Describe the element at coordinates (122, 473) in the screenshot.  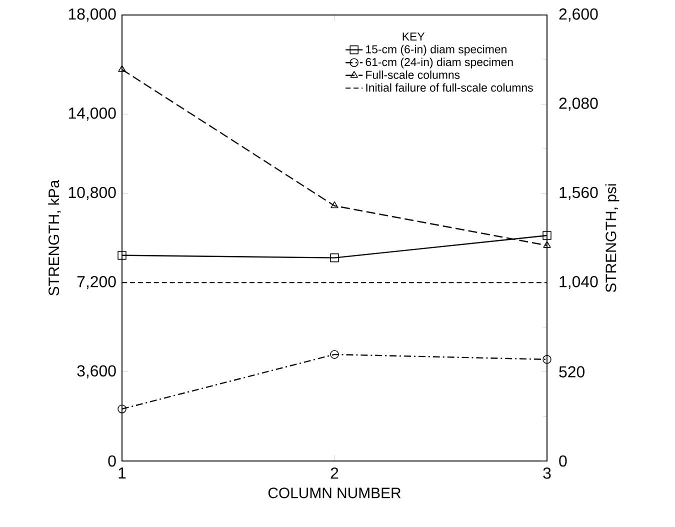
I see `x-tick-label: 1` at that location.